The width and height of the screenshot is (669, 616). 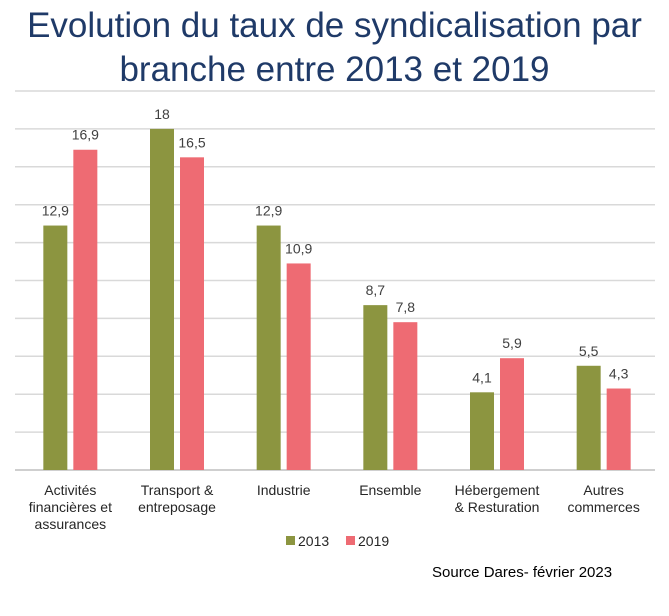 I want to click on category-label: commerces, so click(x=603, y=507).